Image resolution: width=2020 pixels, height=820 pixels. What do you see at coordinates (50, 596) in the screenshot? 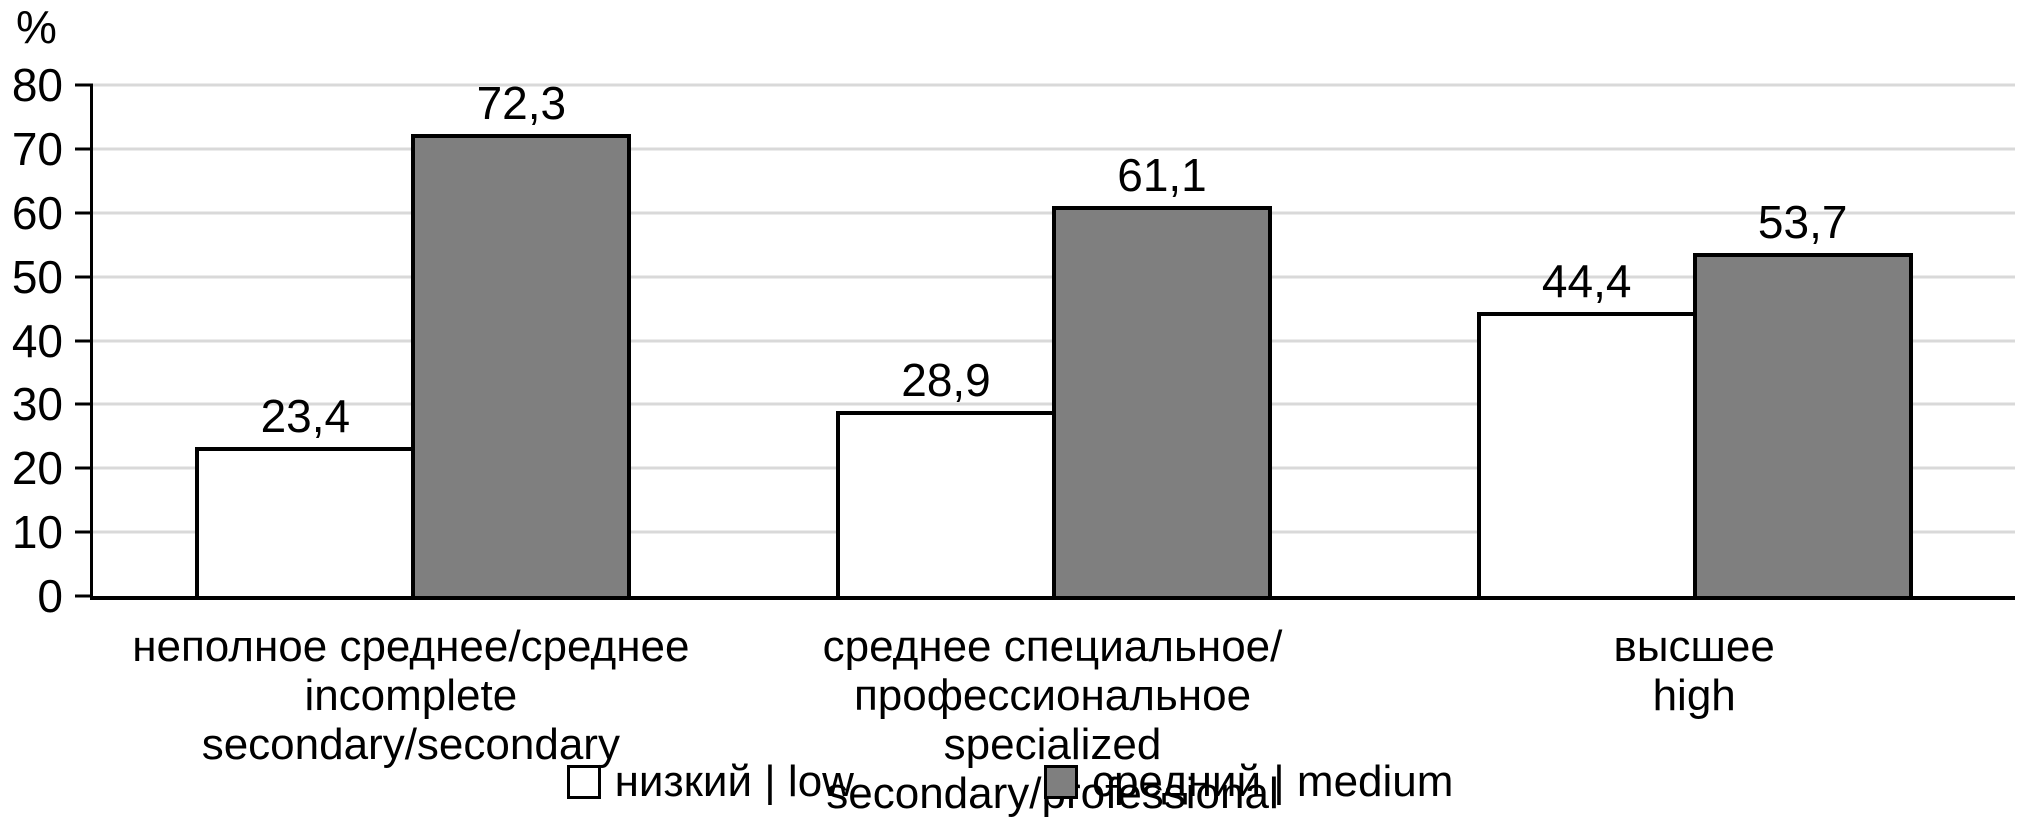
I see `y-tick-label: 0` at bounding box center [50, 596].